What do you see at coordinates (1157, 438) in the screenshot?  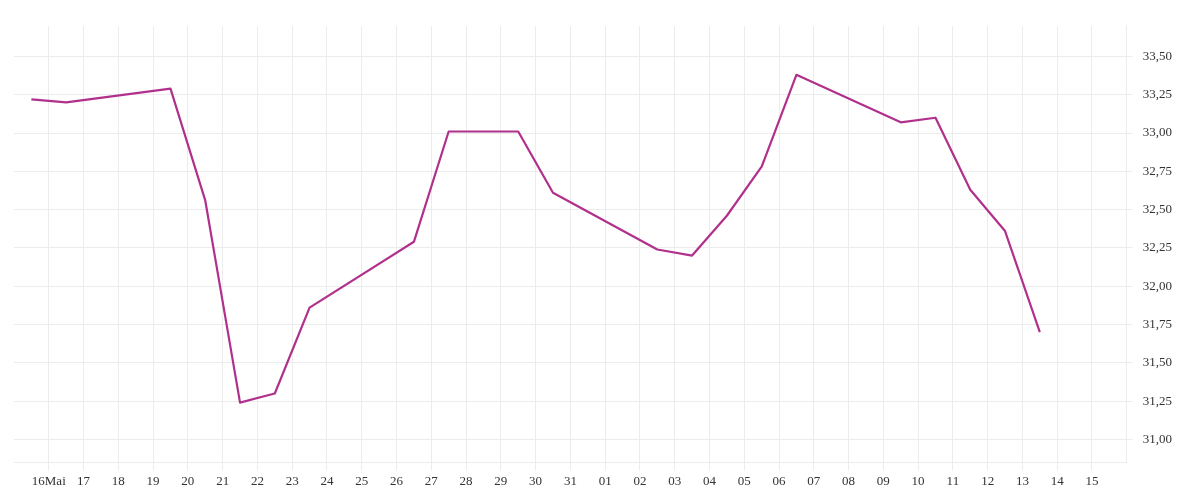 I see `y-tick-label: 31,00` at bounding box center [1157, 438].